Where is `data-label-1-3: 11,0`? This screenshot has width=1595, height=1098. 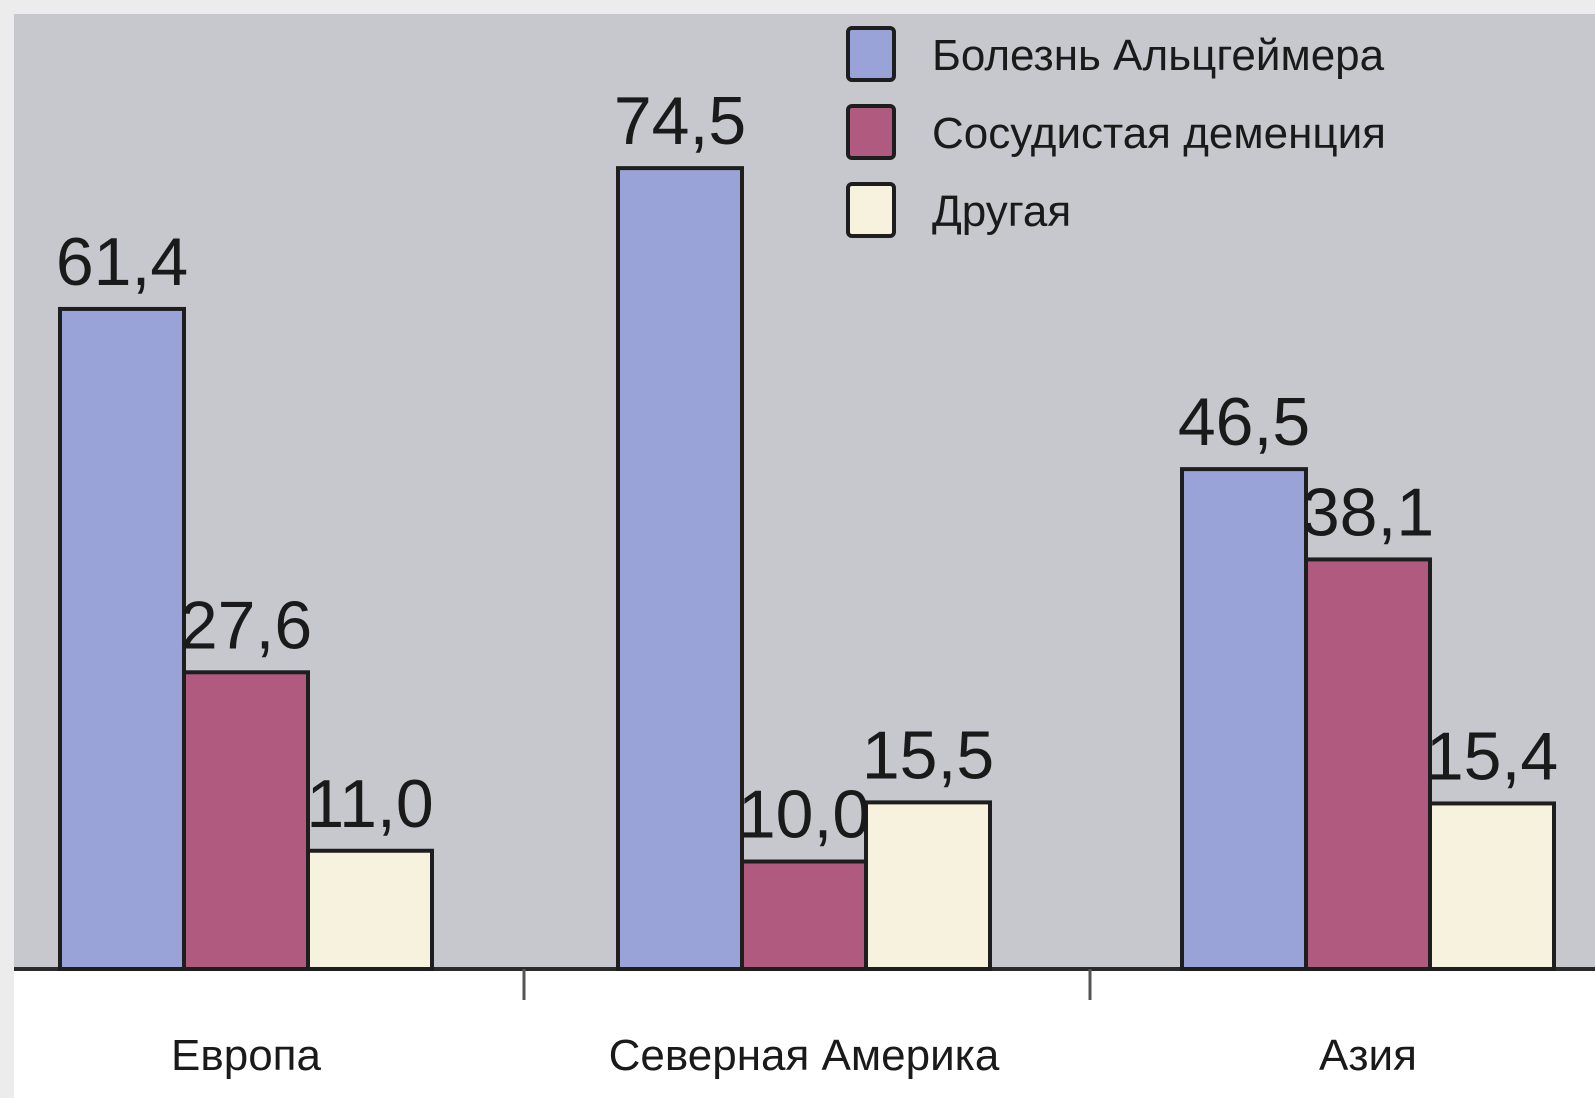
data-label-1-3: 11,0 is located at coordinates (369, 804).